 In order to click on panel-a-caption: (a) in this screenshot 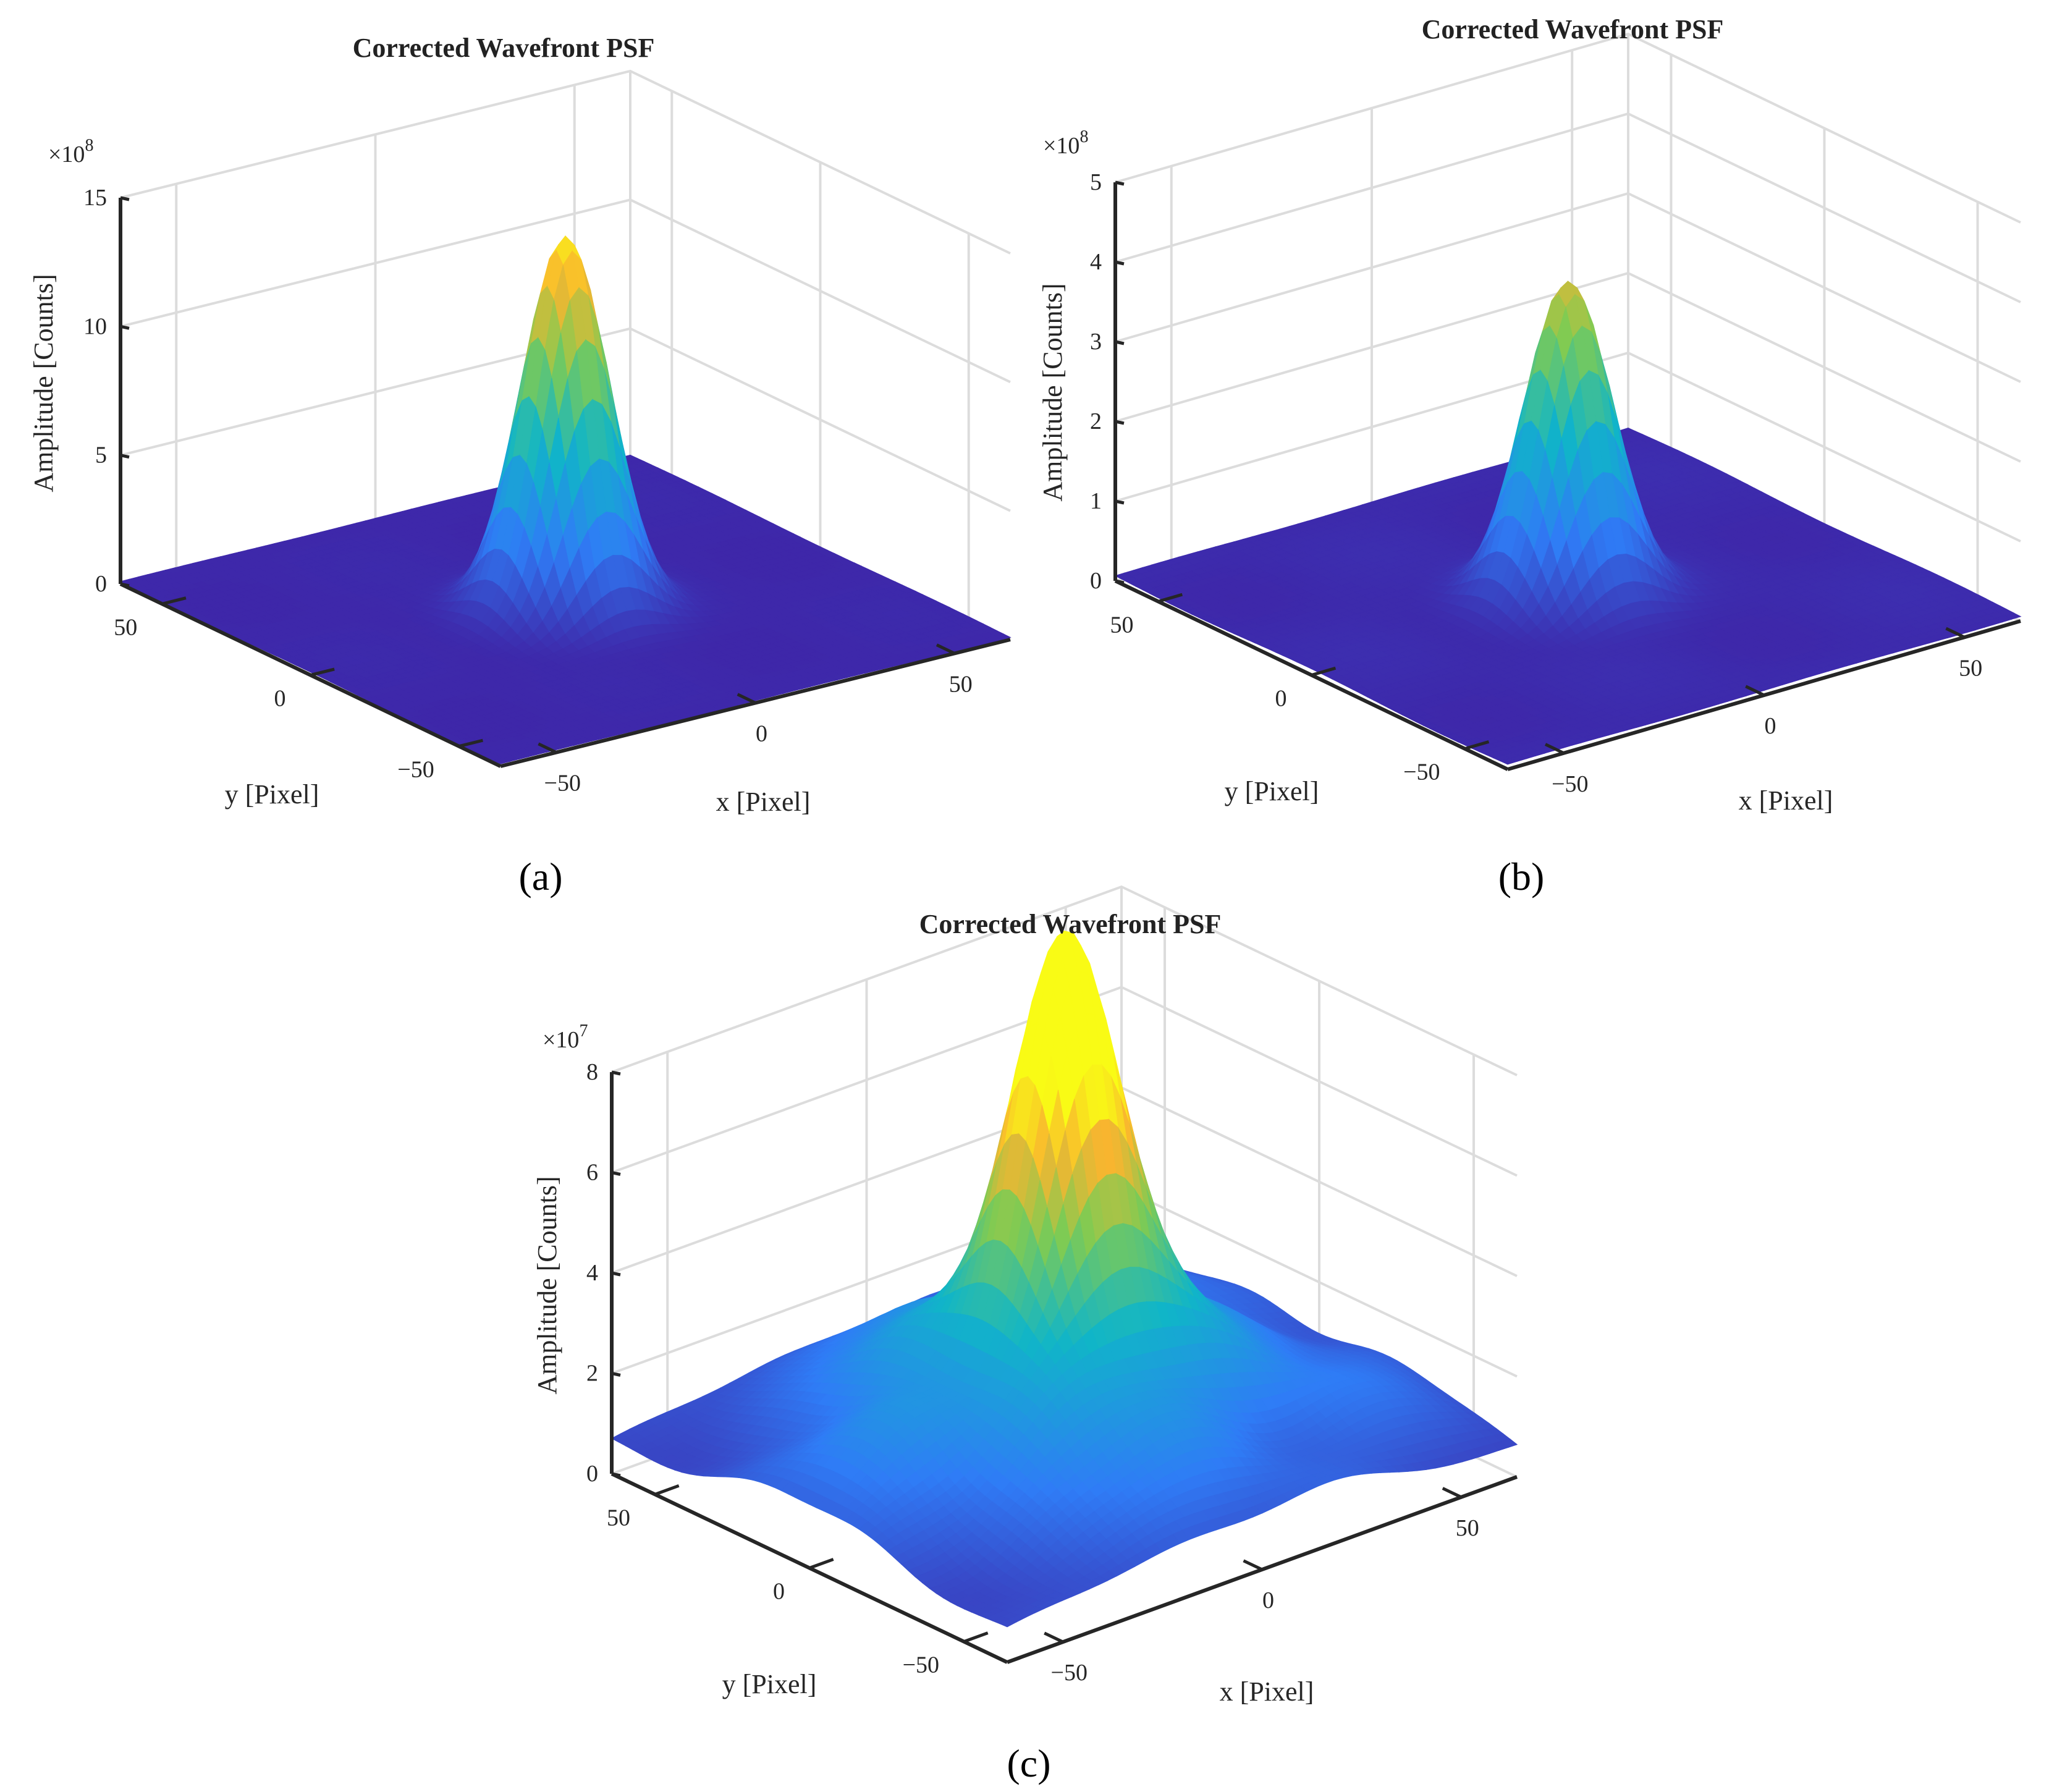, I will do `click(540, 877)`.